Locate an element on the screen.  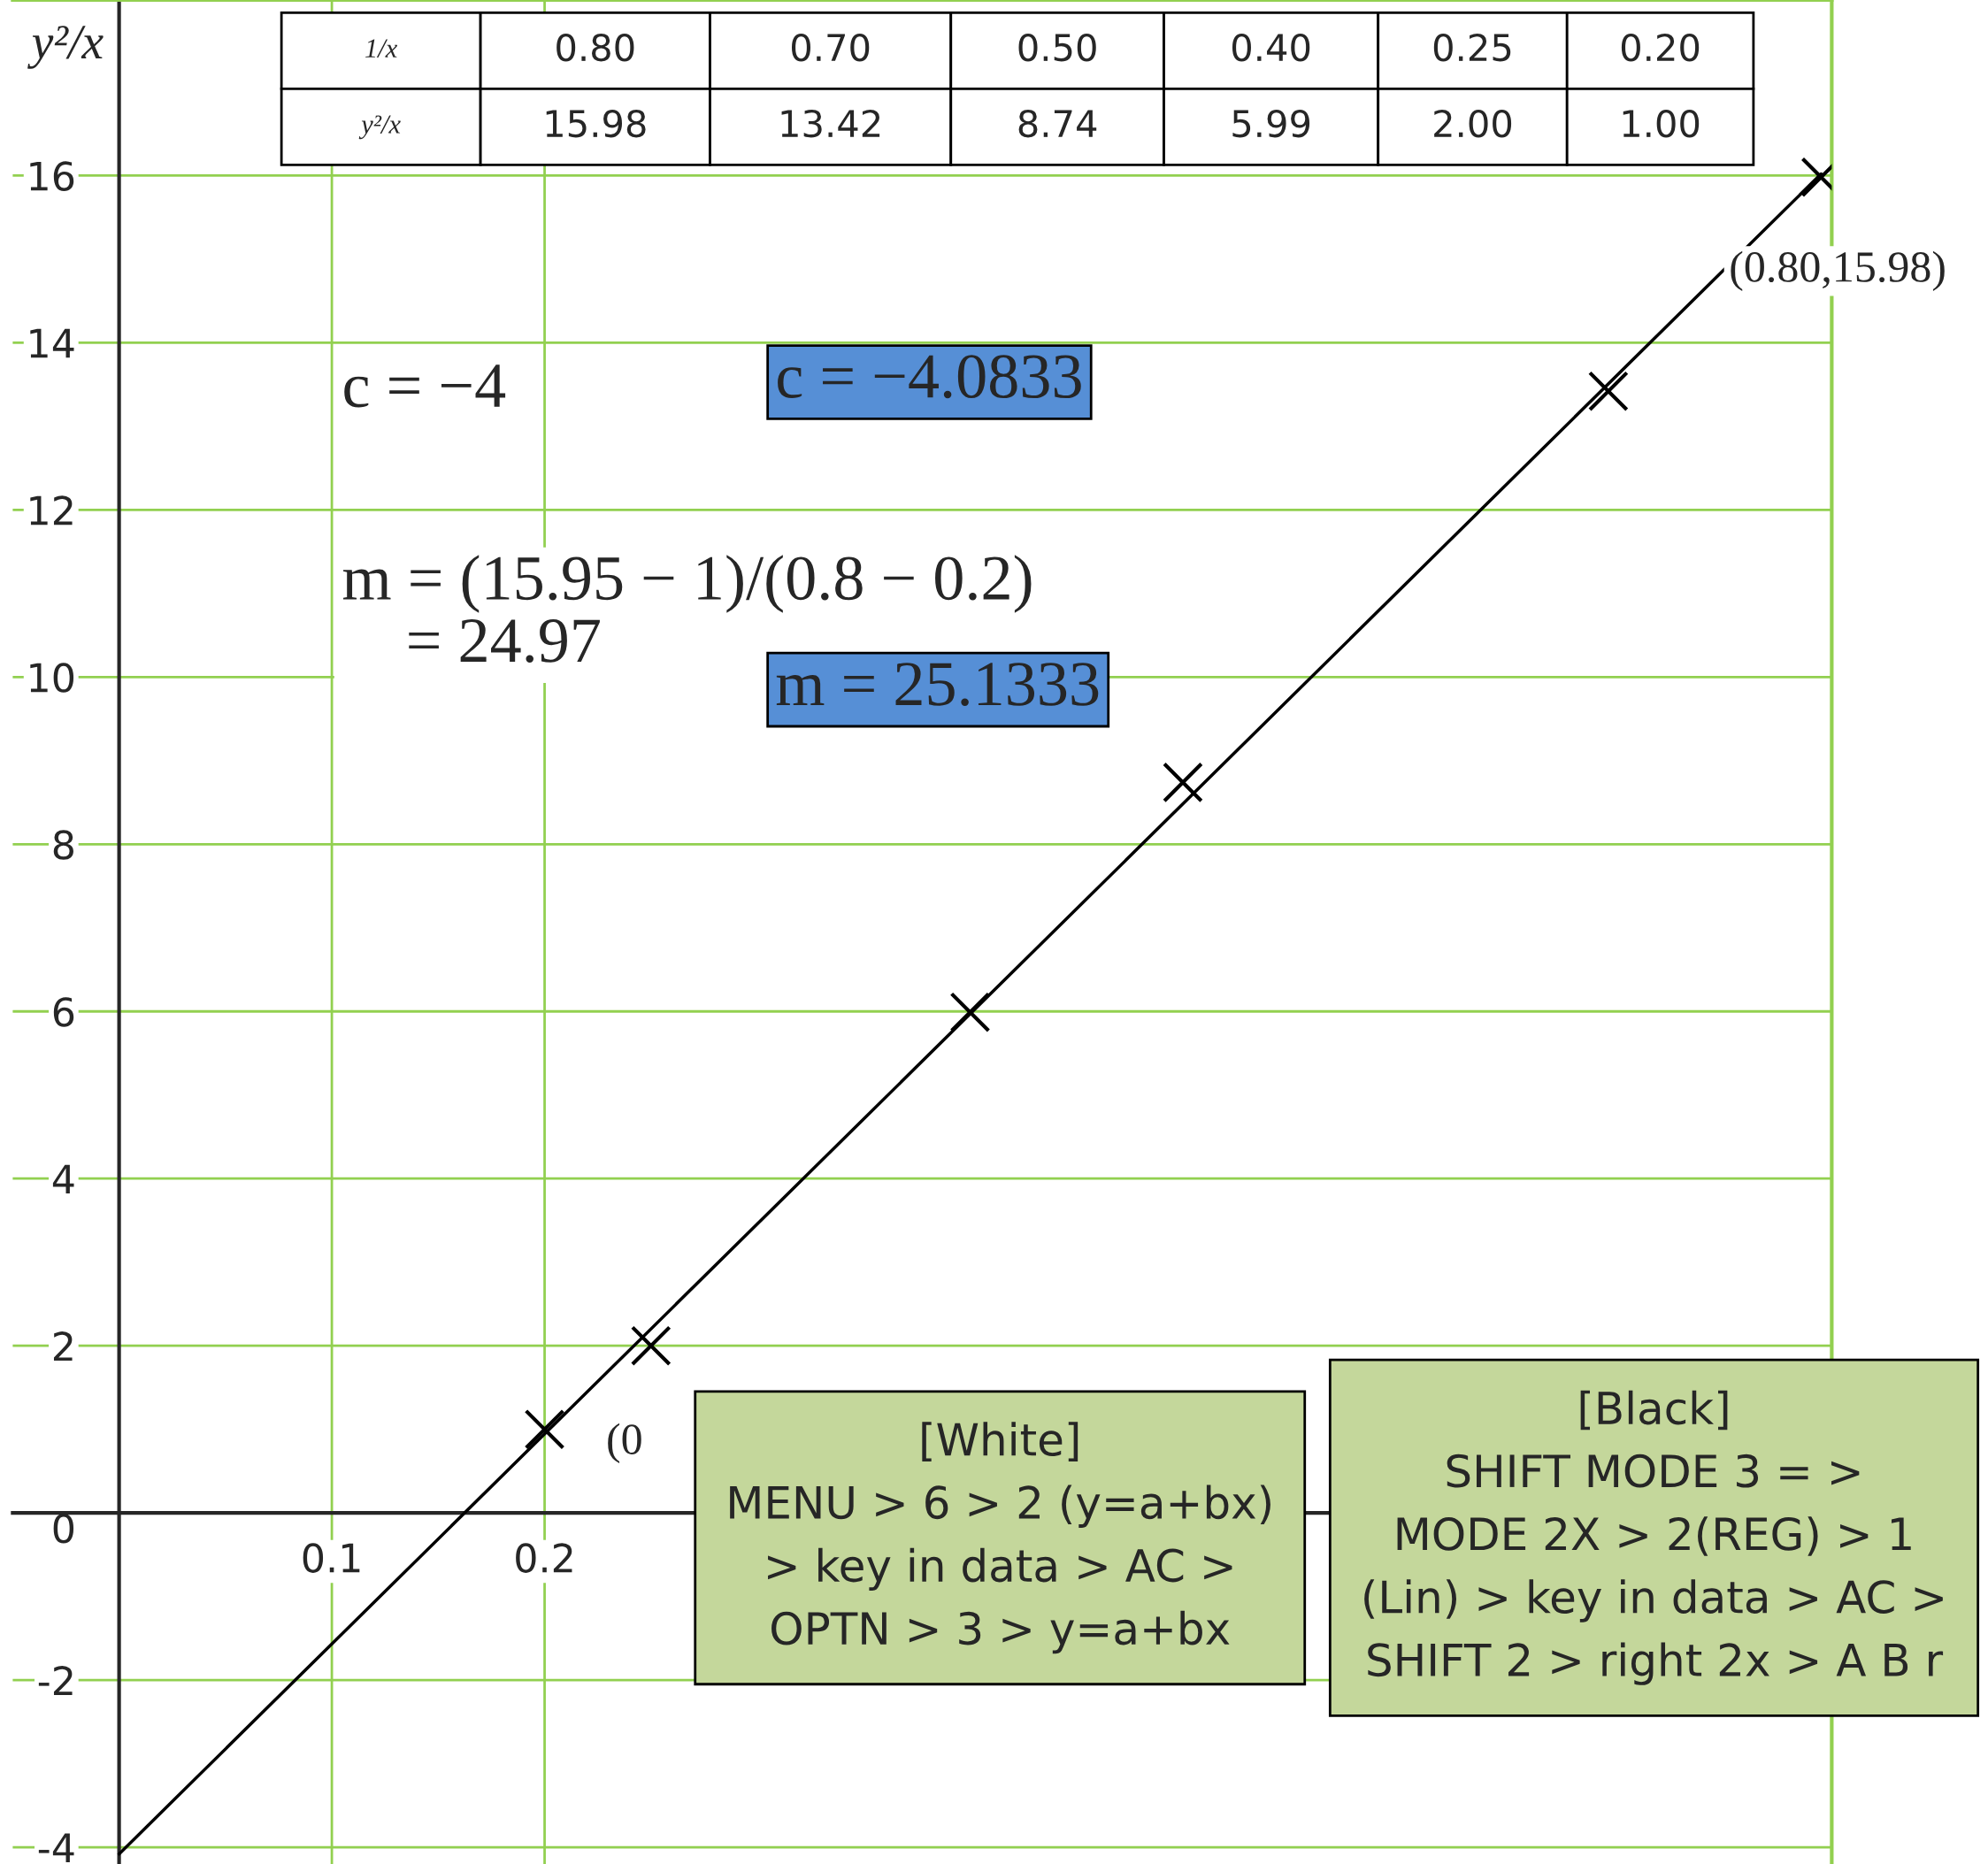
y-tick-label: 12 is located at coordinates (51, 510).